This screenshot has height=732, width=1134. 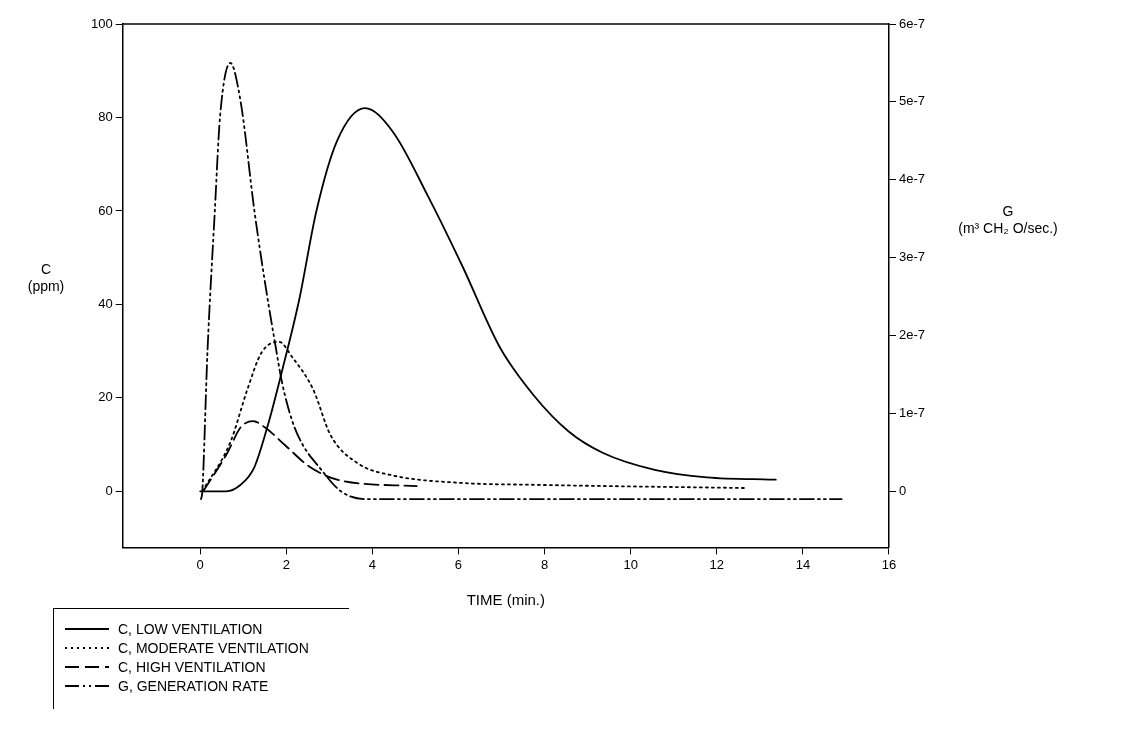 I want to click on y-tick-label: 80, so click(x=105, y=117).